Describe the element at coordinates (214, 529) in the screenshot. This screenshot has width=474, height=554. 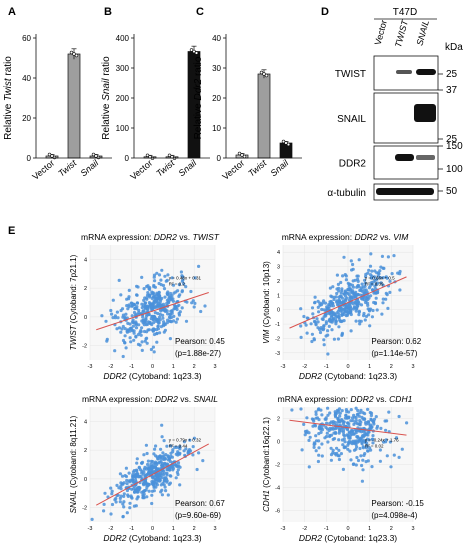
I see `x-tick-label: 3` at that location.